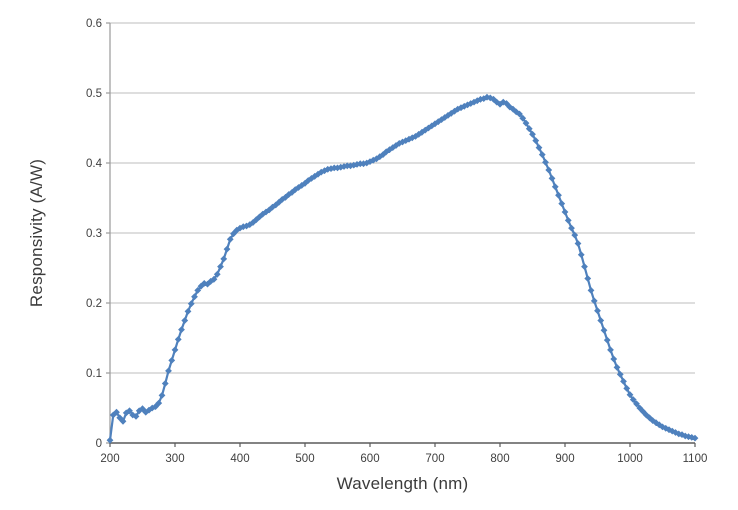  What do you see at coordinates (174, 459) in the screenshot?
I see `x-tick-label: 300` at bounding box center [174, 459].